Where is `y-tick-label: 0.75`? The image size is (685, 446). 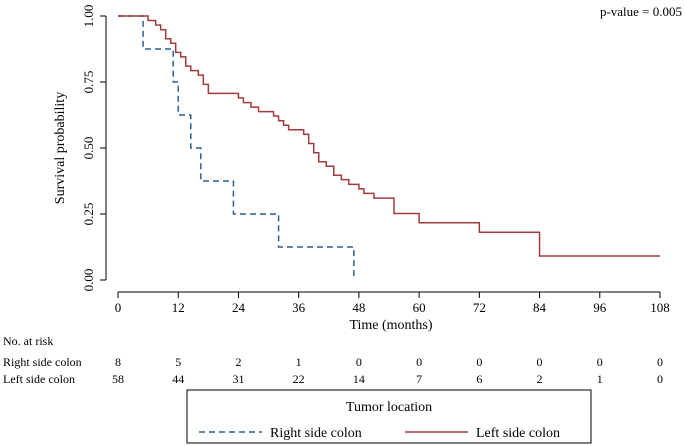 y-tick-label: 0.75 is located at coordinates (88, 82).